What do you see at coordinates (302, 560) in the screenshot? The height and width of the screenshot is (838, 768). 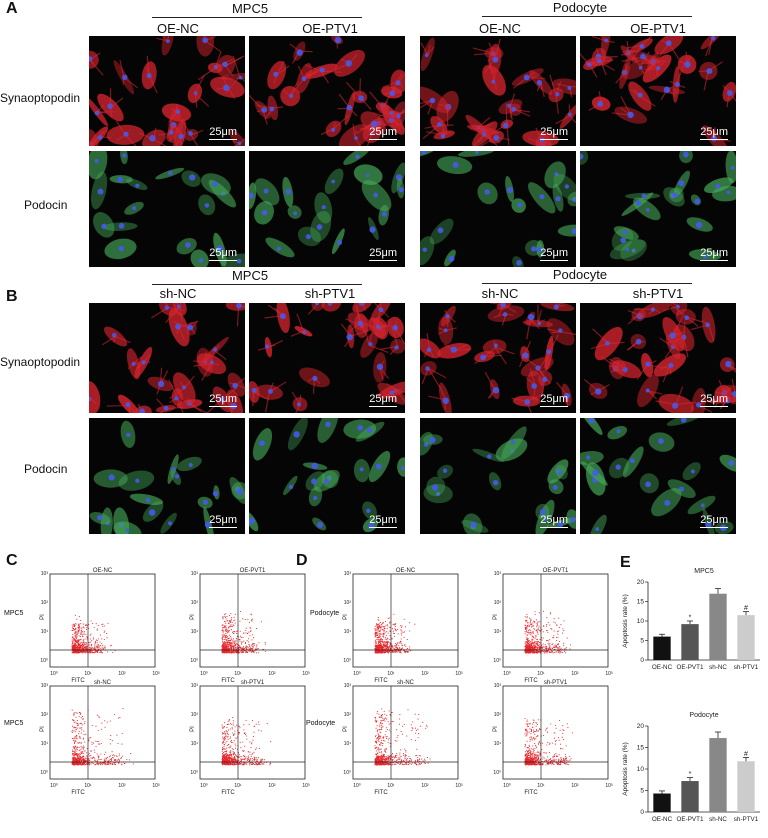 I see `panel-label-d: D` at bounding box center [302, 560].